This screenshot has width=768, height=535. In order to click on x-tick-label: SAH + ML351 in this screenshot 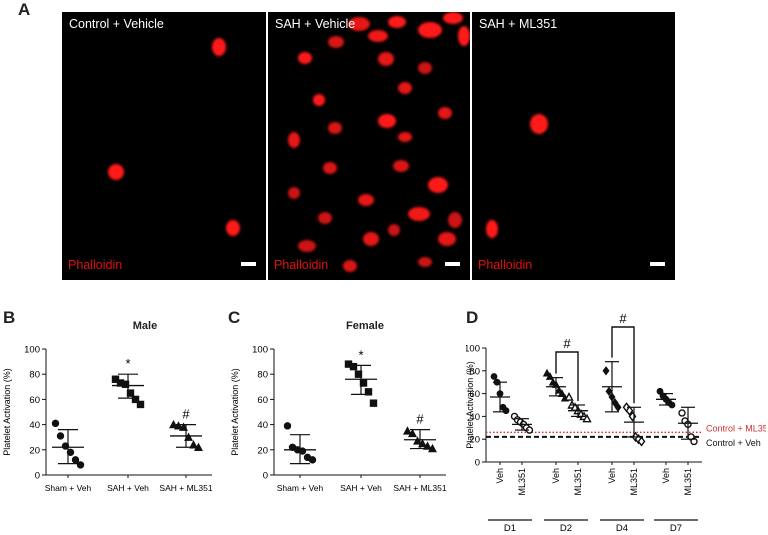, I will do `click(419, 488)`.